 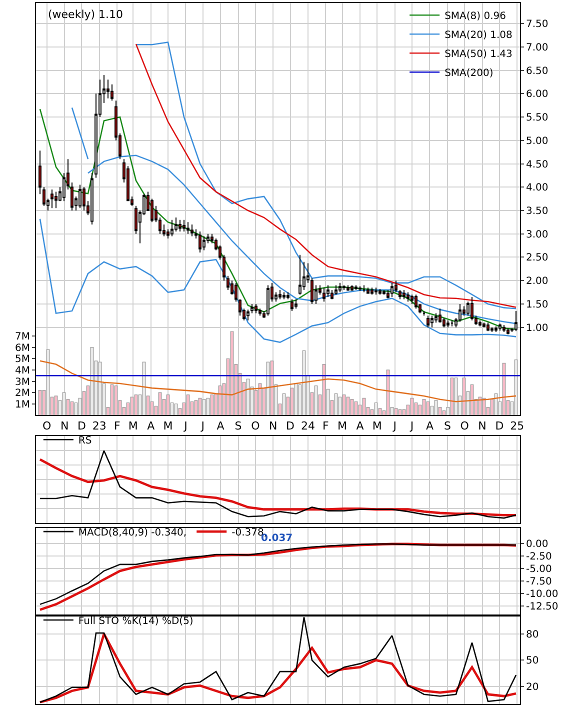 What do you see at coordinates (537, 141) in the screenshot?
I see `y-tick-label: 5.00` at bounding box center [537, 141].